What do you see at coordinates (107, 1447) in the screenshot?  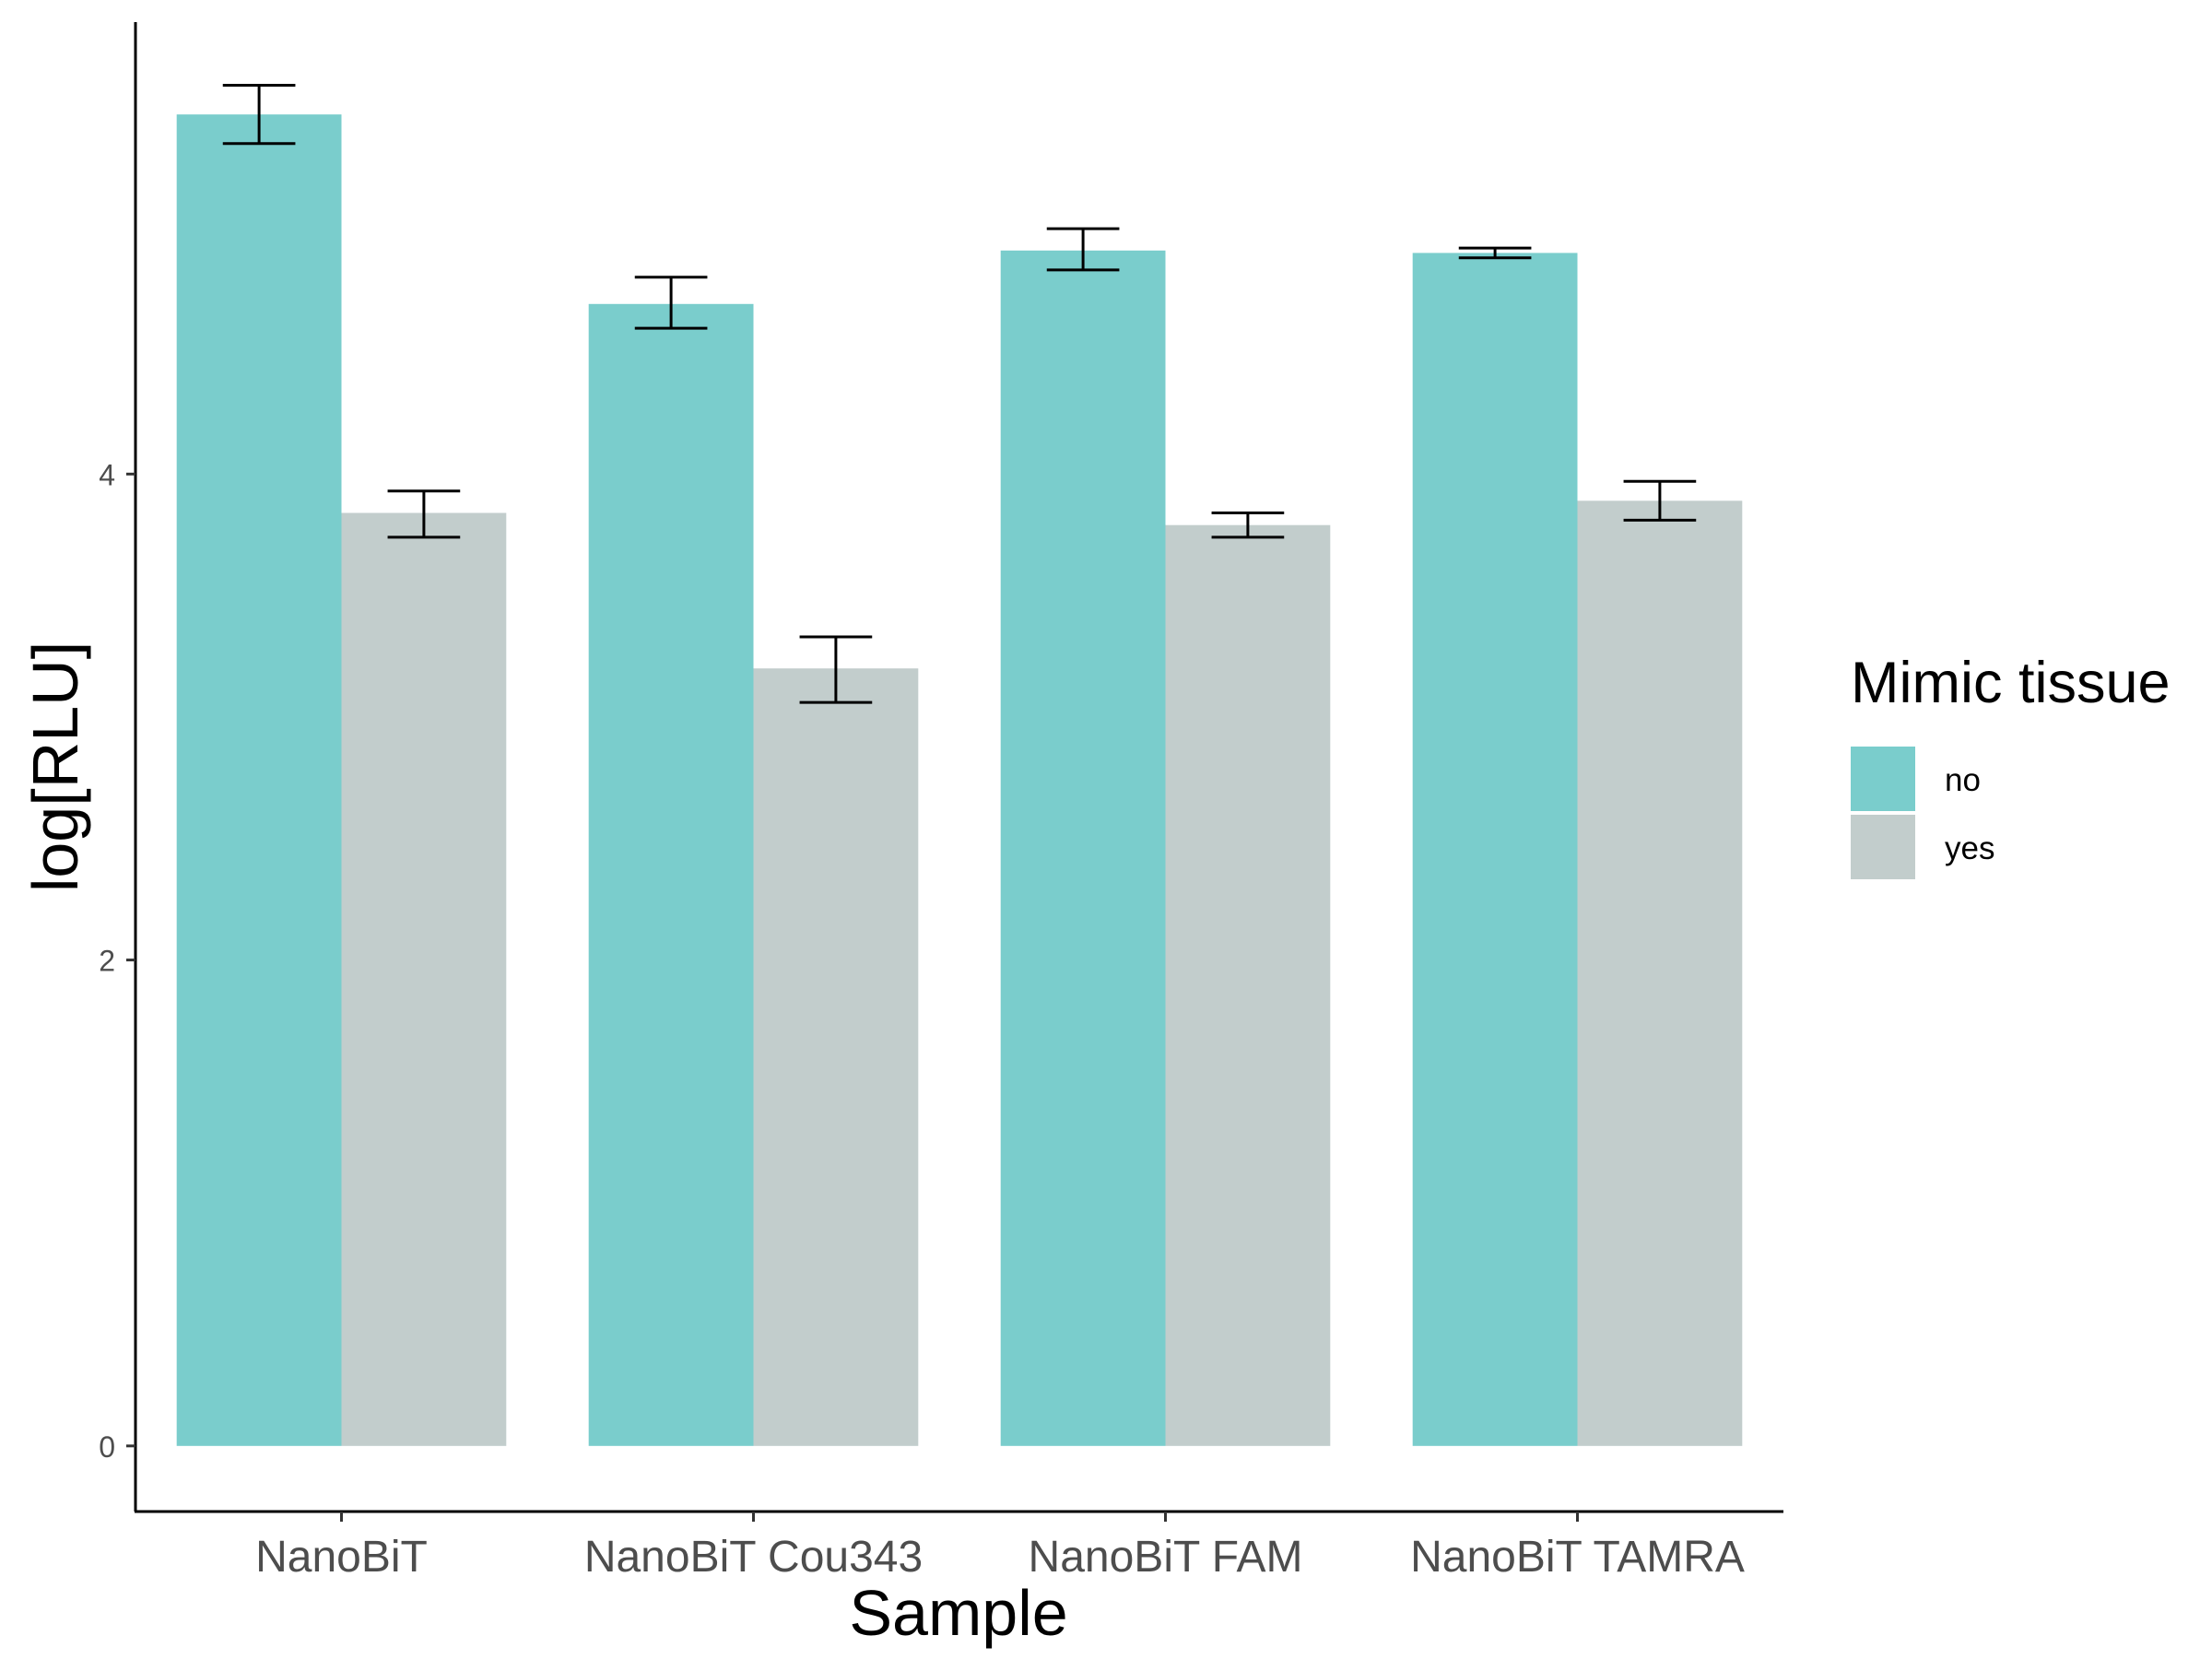 I see `y-tick-label-0: 0` at bounding box center [107, 1447].